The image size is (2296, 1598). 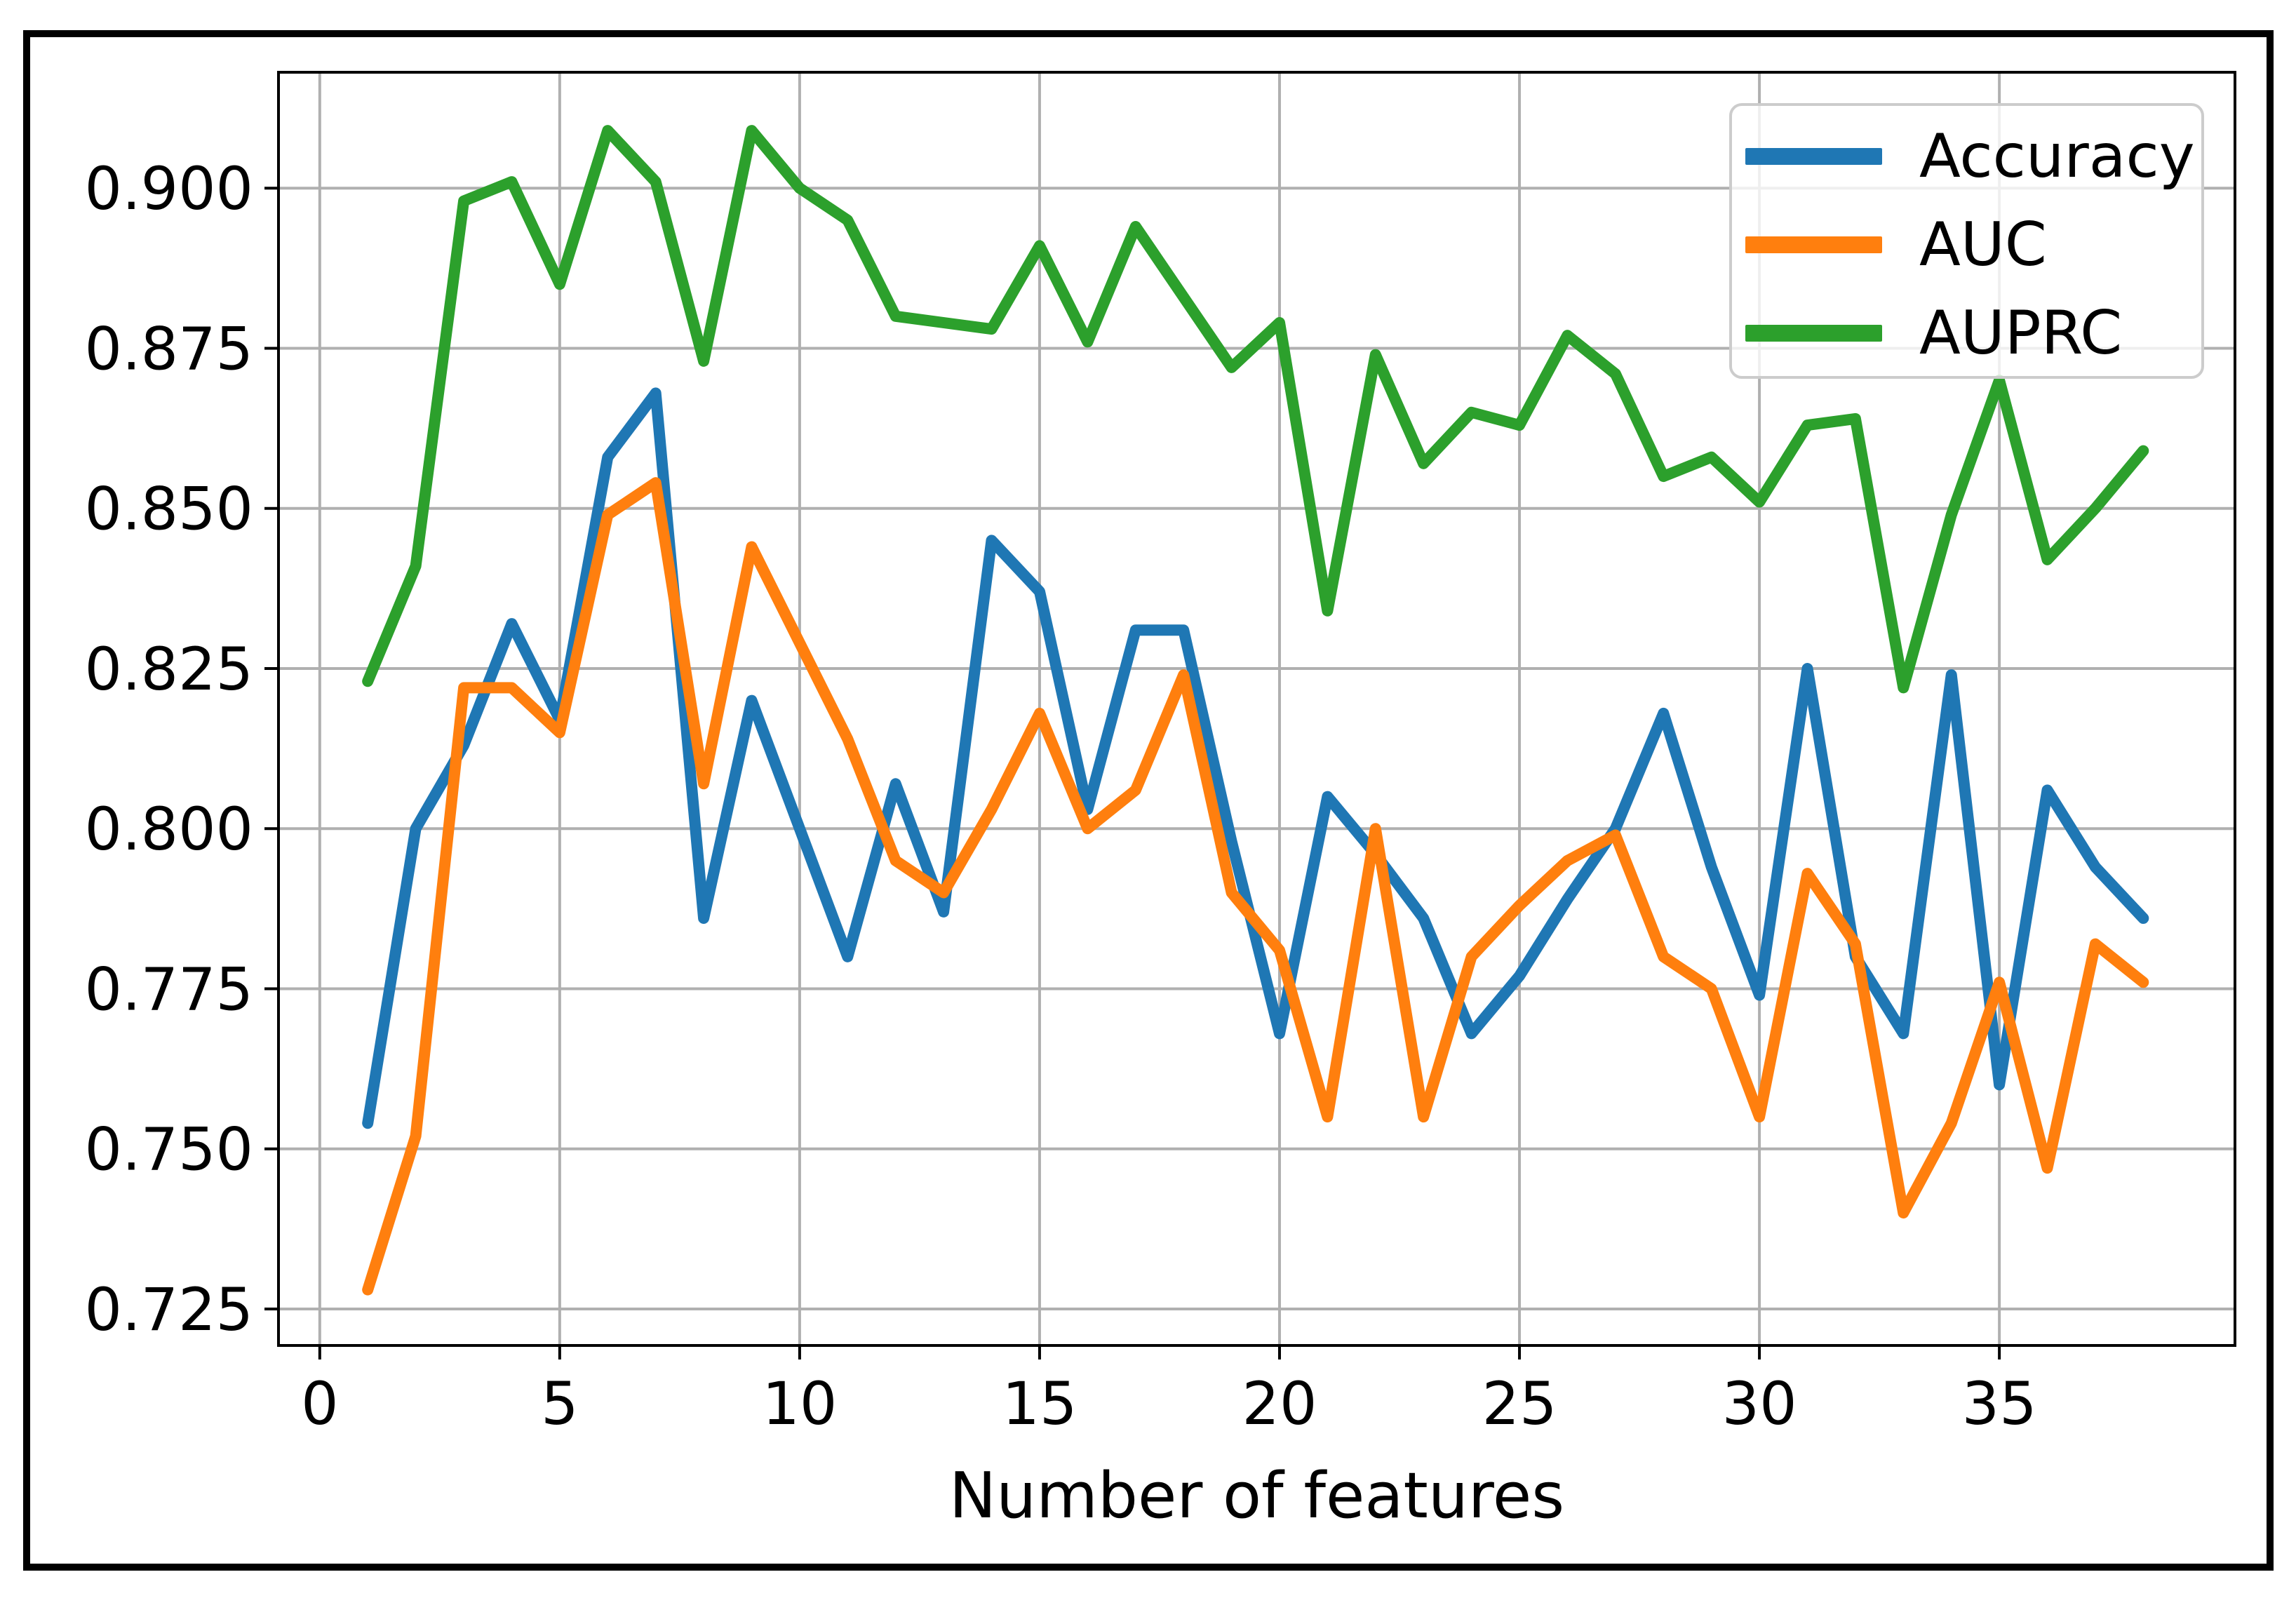 I want to click on y-tick-label: 0.875, so click(x=169, y=348).